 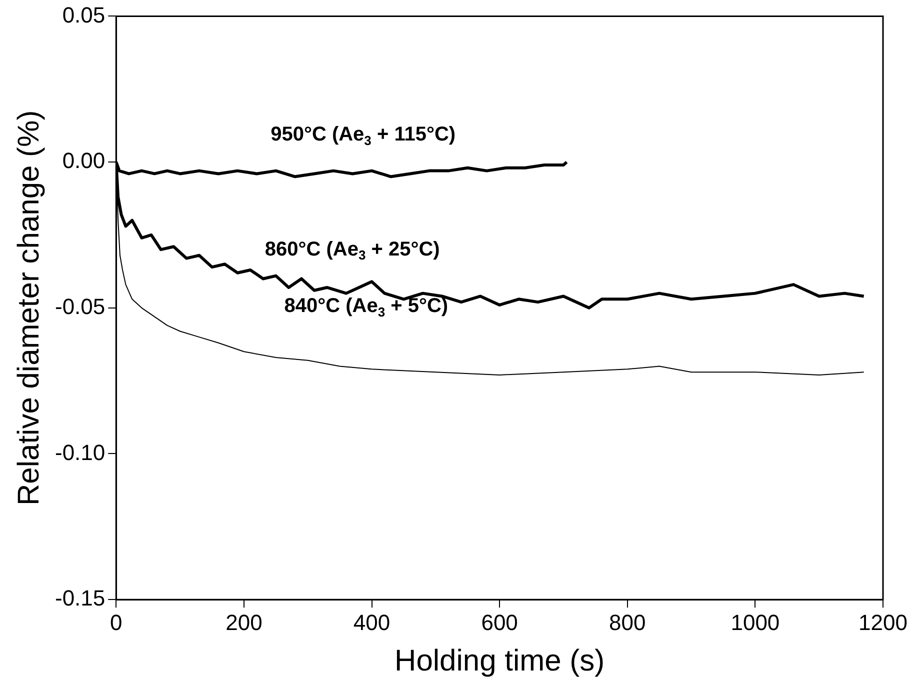 What do you see at coordinates (499, 622) in the screenshot?
I see `x-tick-label: 600` at bounding box center [499, 622].